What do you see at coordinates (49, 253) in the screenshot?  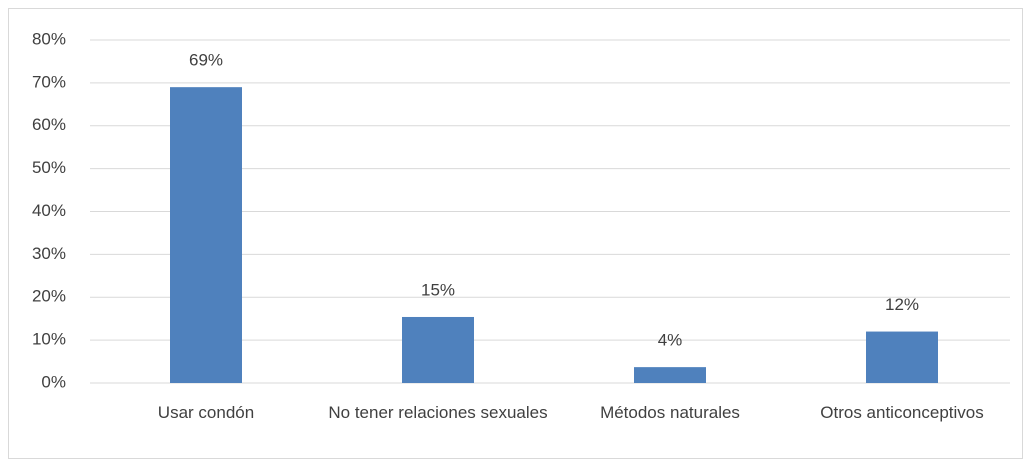 I see `y-tick-label: 30%` at bounding box center [49, 253].